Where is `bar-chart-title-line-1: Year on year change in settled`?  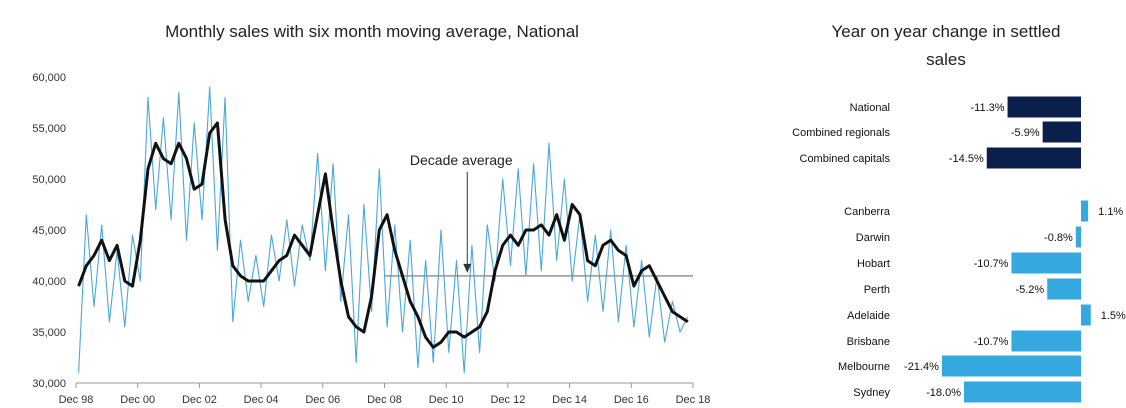 bar-chart-title-line-1: Year on year change in settled is located at coordinates (945, 31).